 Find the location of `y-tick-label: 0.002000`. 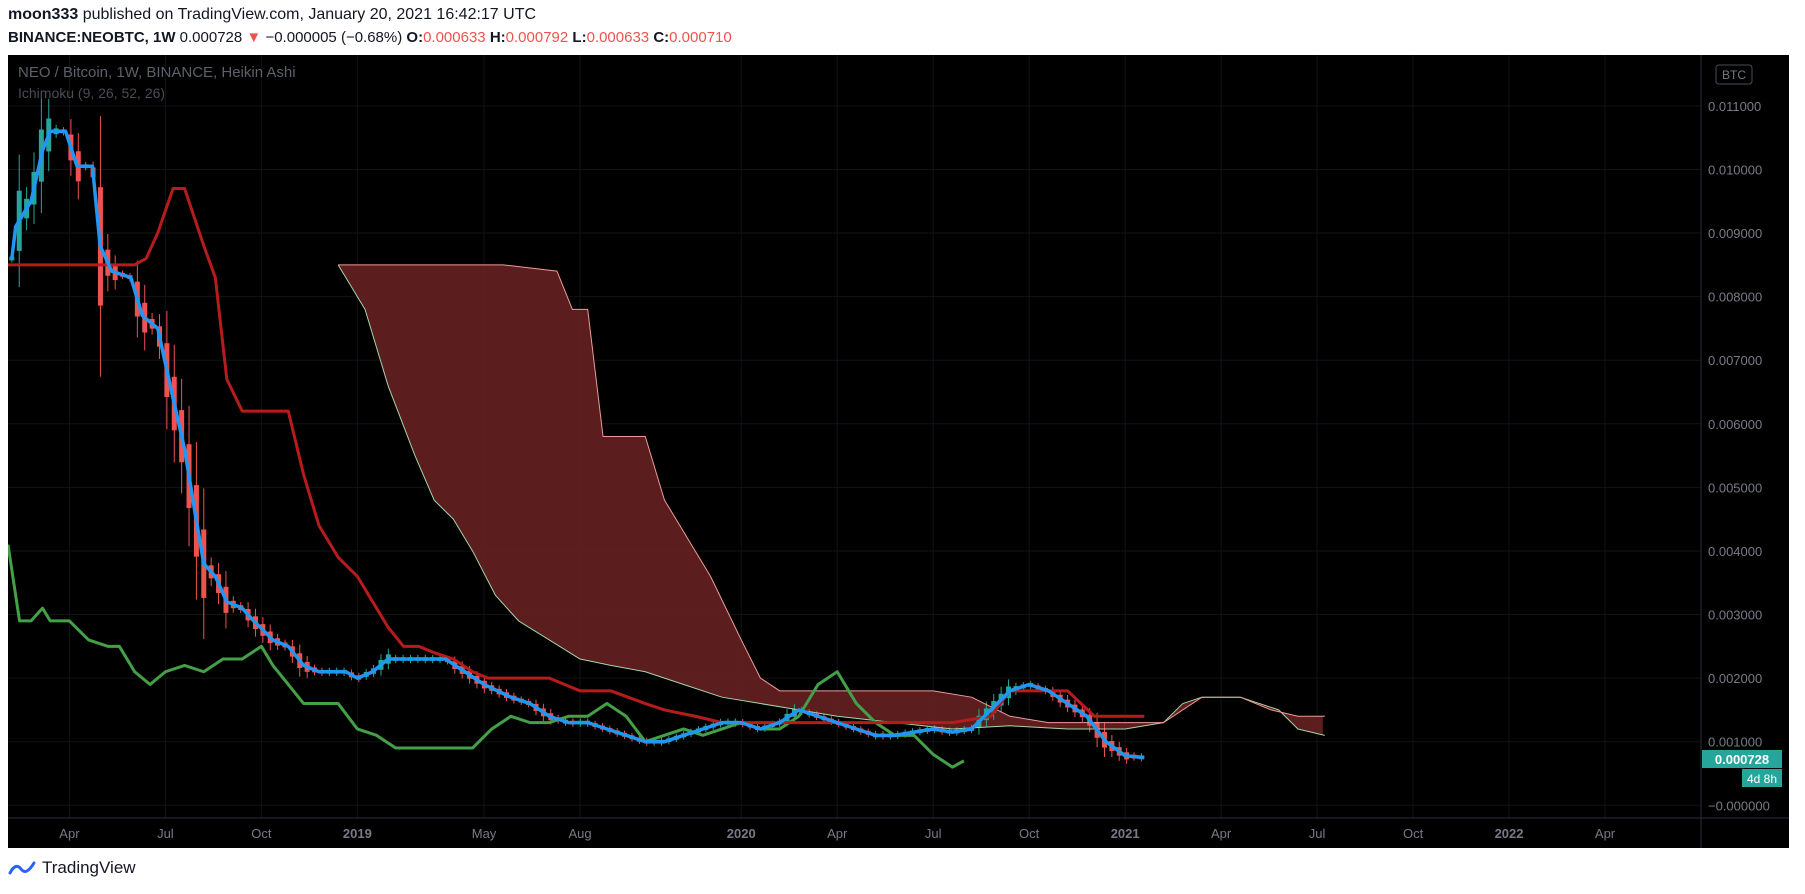

y-tick-label: 0.002000 is located at coordinates (1735, 678).